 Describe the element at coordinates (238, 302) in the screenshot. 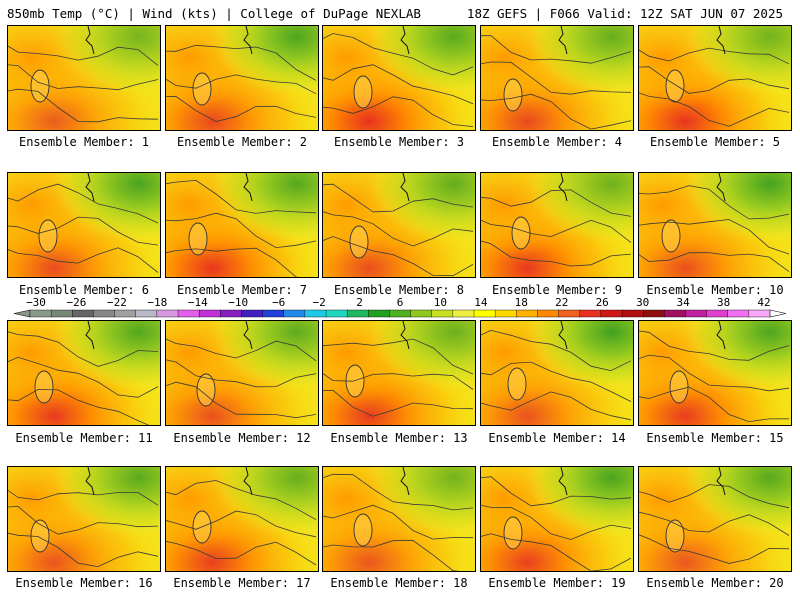

I see `colorbar-tick-label: −10` at that location.